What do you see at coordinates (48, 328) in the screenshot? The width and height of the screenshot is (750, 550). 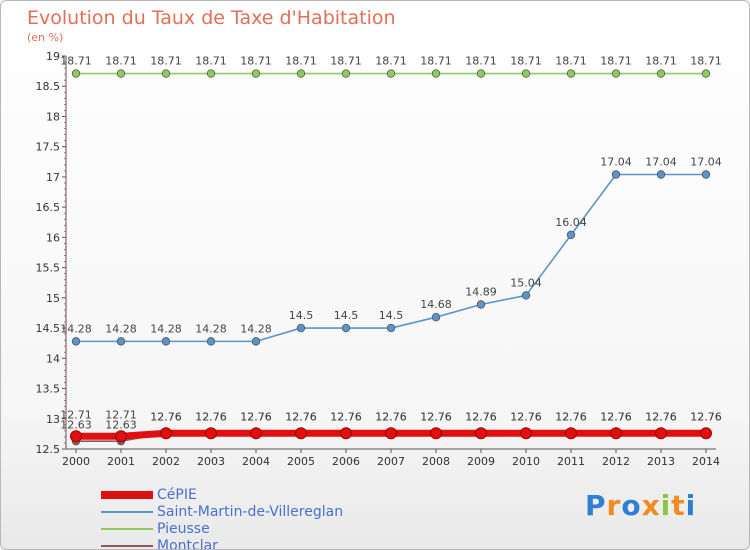 I see `y-tick-label: 14.5` at bounding box center [48, 328].